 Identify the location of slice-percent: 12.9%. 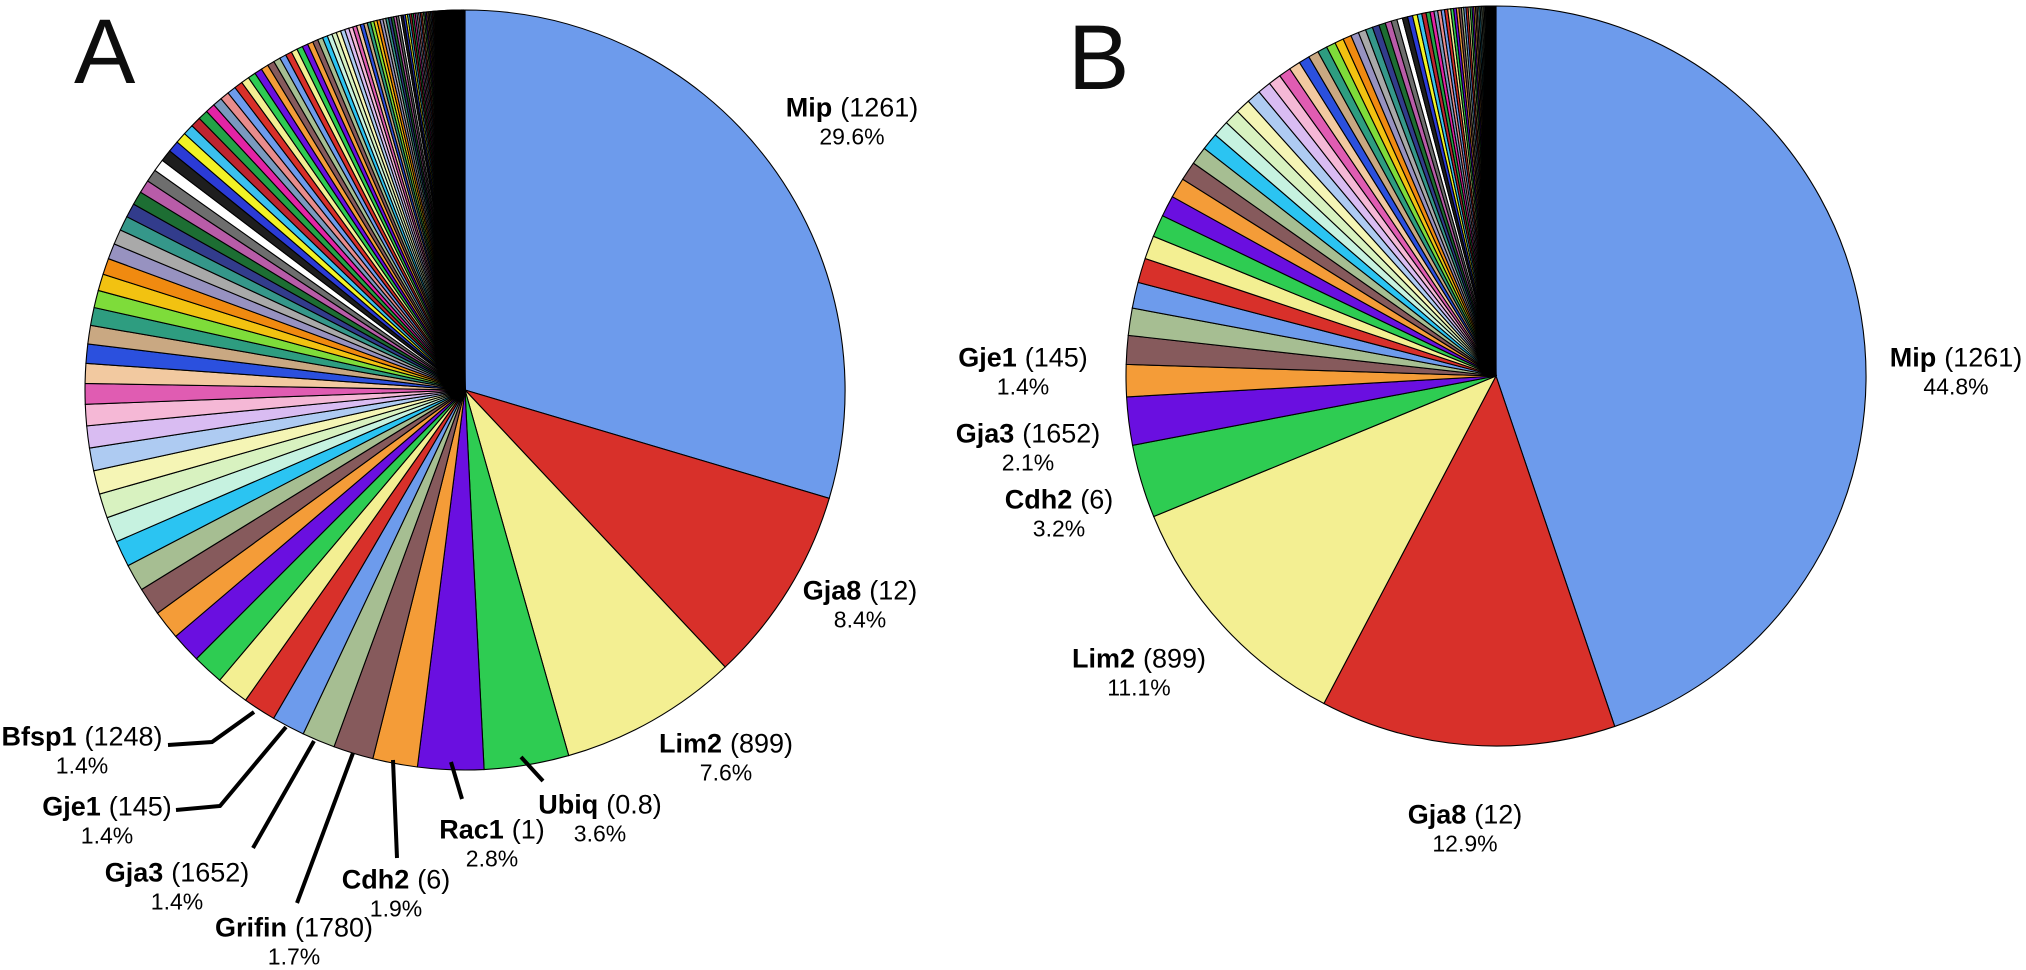
(1465, 844).